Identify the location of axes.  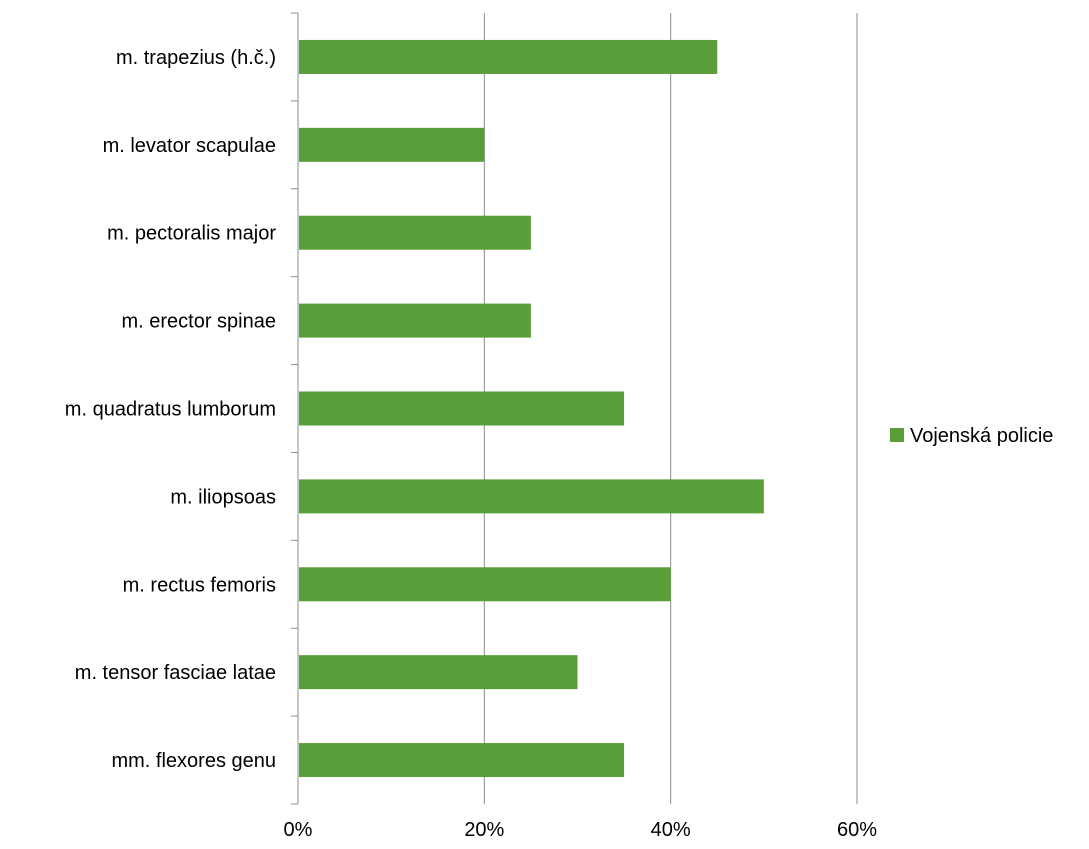
(295, 408).